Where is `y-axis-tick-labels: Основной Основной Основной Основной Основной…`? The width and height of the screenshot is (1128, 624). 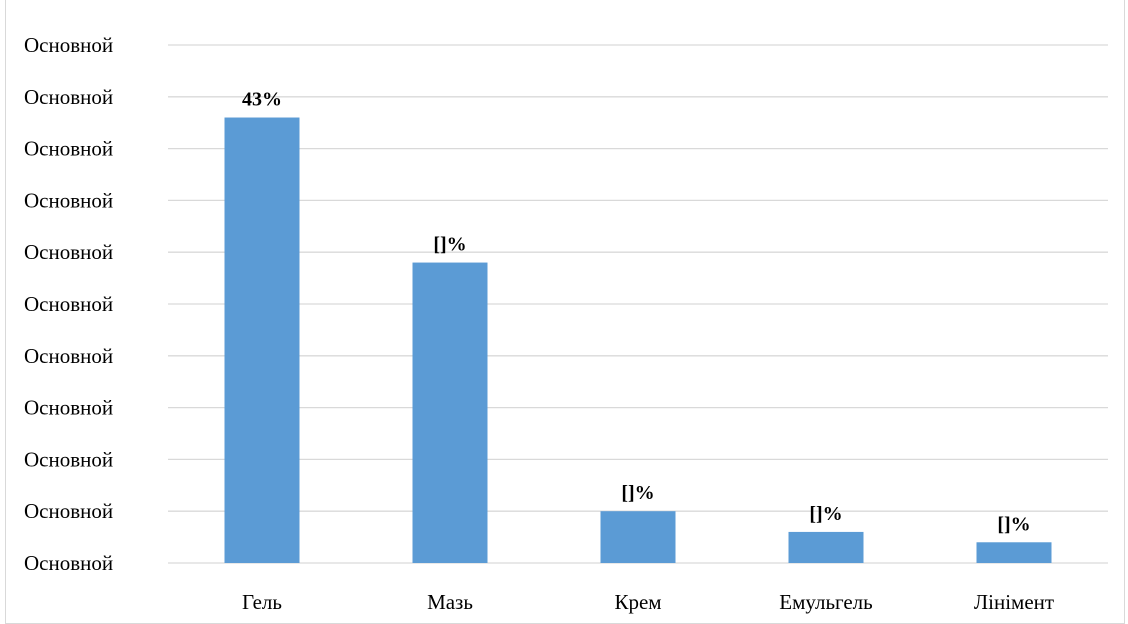 y-axis-tick-labels: Основной Основной Основной Основной Основной… is located at coordinates (68, 304).